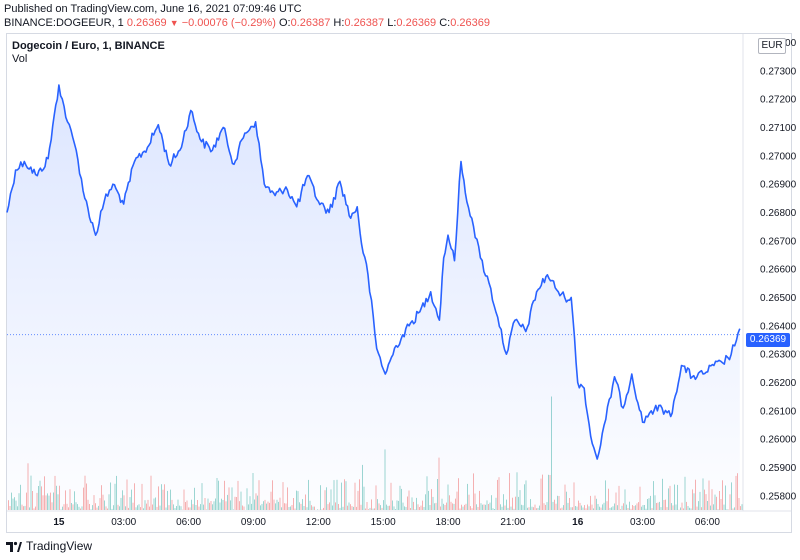 The image size is (800, 560). I want to click on volume-label: Vol, so click(20, 59).